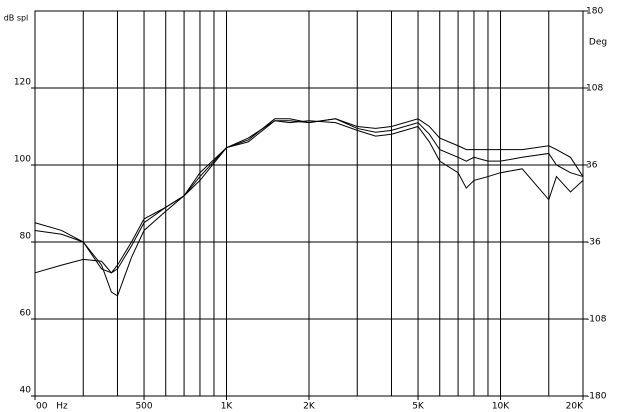 The width and height of the screenshot is (619, 412). What do you see at coordinates (418, 407) in the screenshot?
I see `x-tick-label: 5K` at bounding box center [418, 407].